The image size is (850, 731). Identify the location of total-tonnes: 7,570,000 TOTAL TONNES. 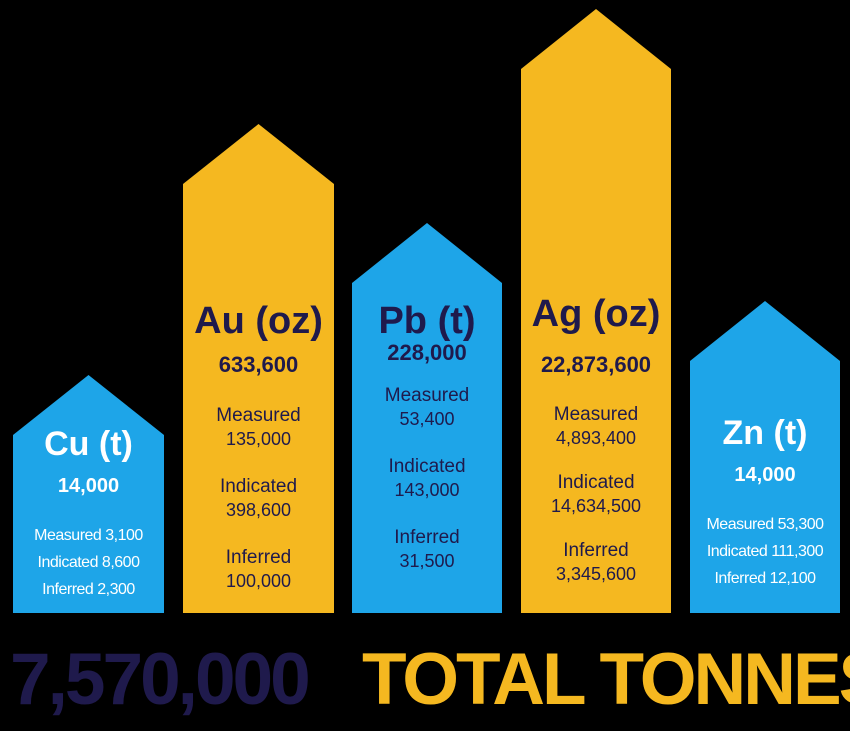
(430, 679).